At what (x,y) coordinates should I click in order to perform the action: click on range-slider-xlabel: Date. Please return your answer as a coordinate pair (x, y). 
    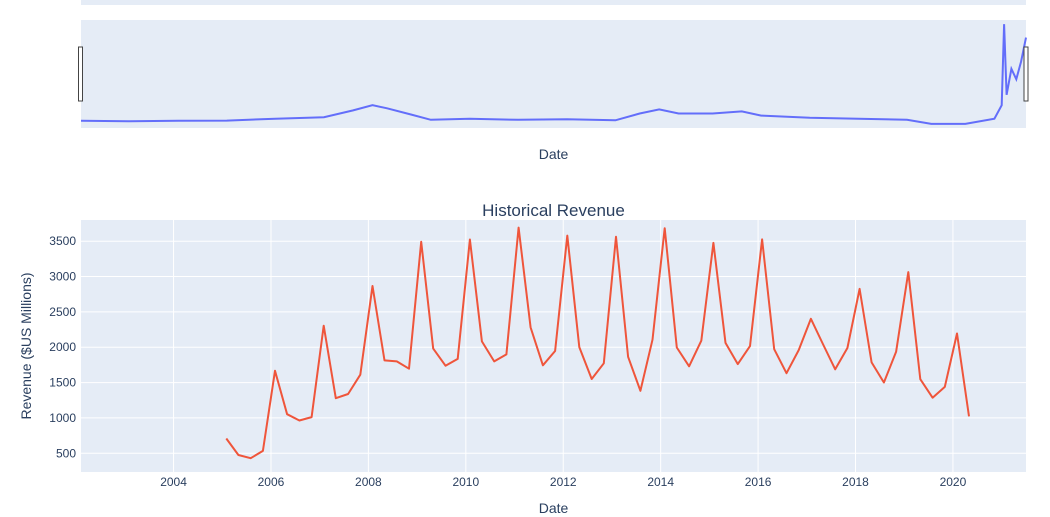
    Looking at the image, I should click on (554, 154).